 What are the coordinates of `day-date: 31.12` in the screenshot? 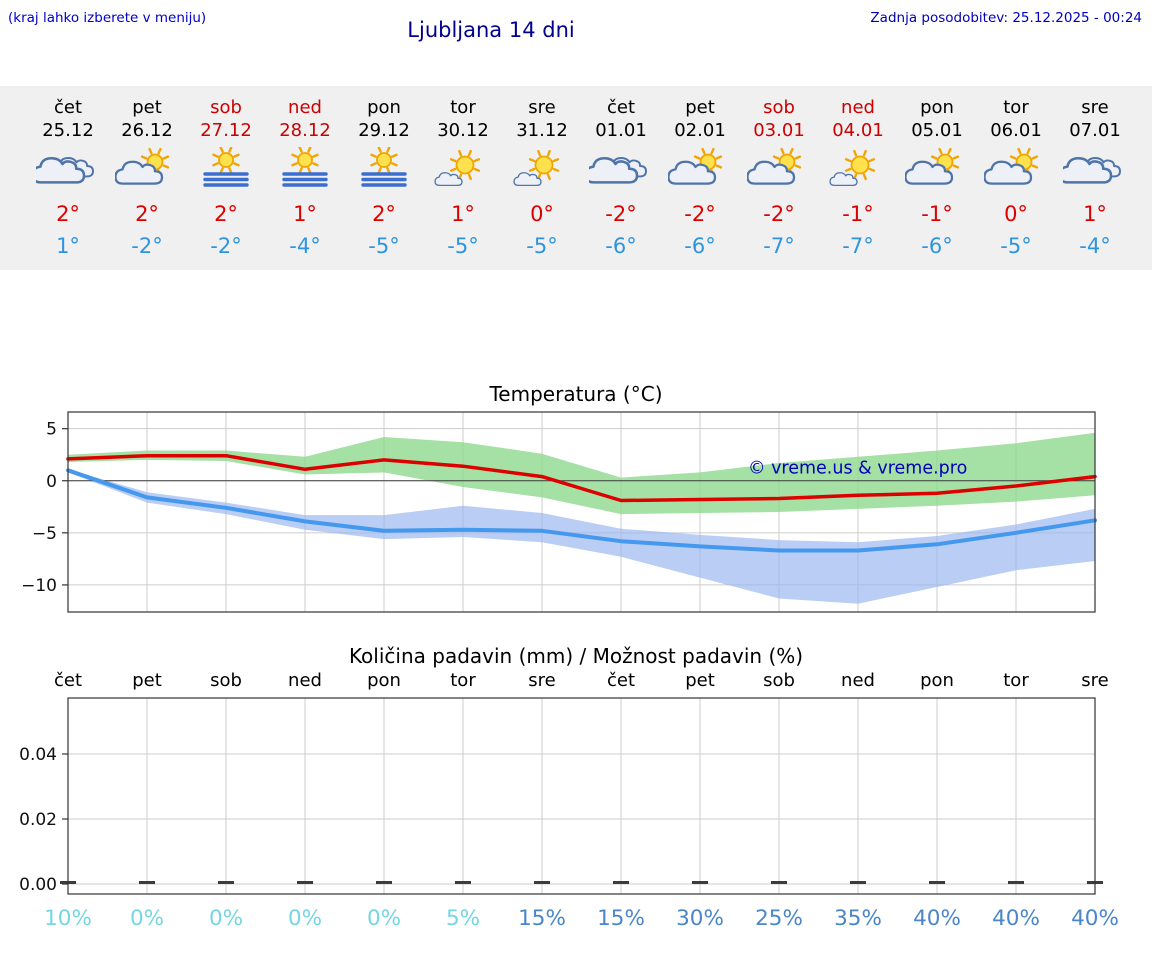 It's located at (542, 130).